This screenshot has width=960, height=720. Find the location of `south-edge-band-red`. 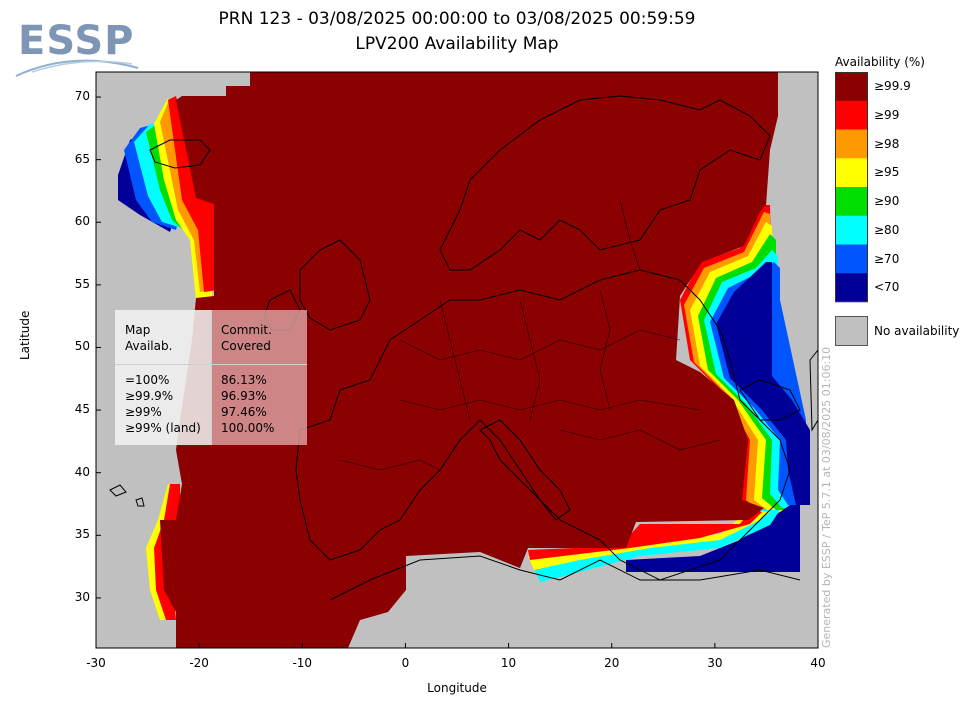

south-edge-band-red is located at coordinates (645, 534).